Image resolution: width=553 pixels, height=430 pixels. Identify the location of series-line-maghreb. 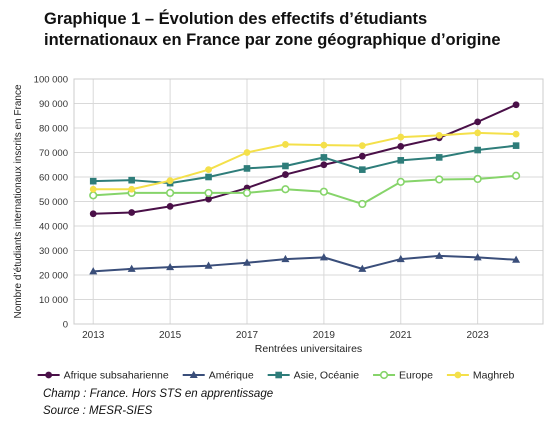
(305, 161).